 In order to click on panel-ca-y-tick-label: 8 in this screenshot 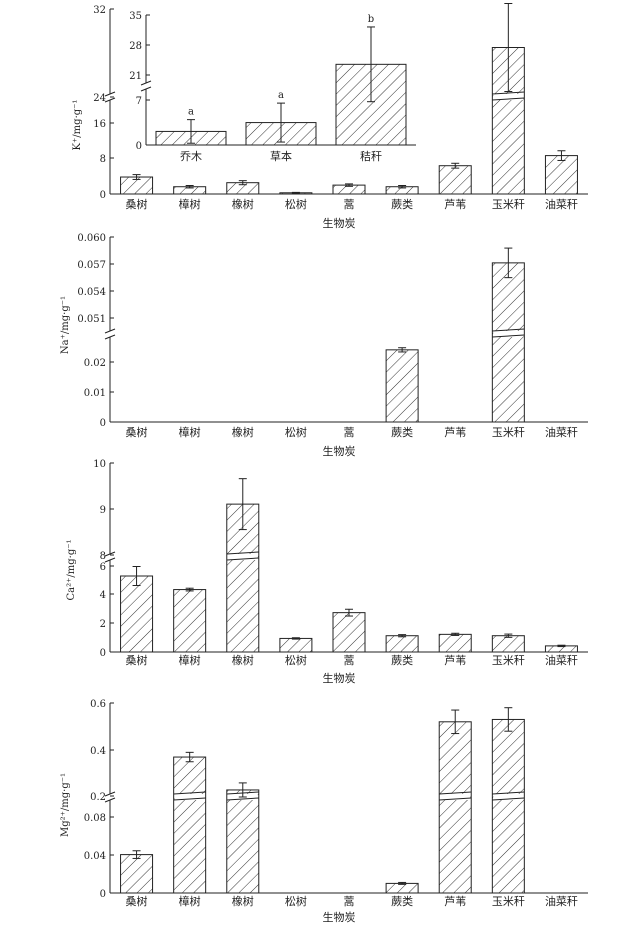, I will do `click(103, 556)`.